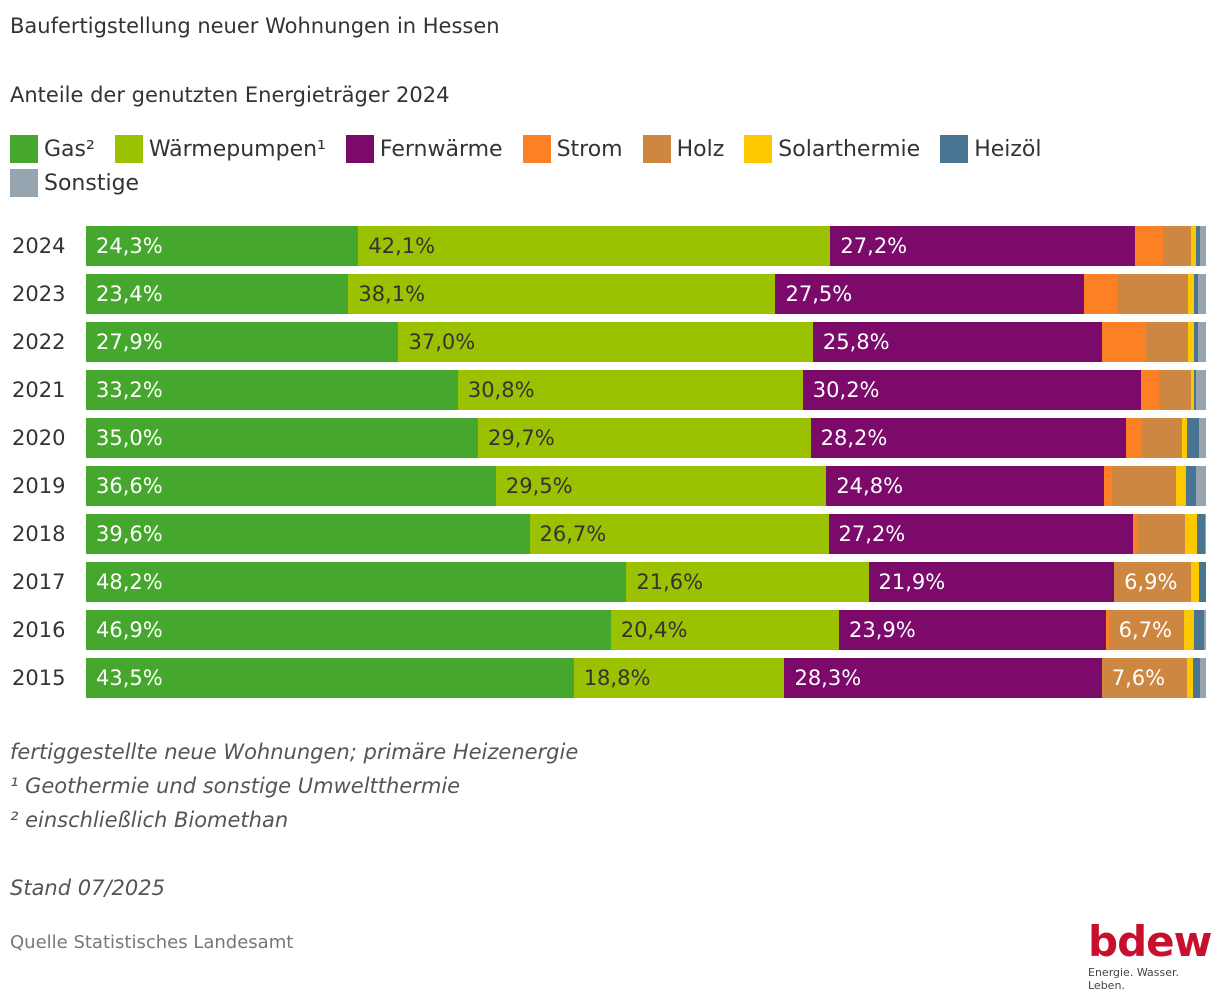 This screenshot has width=1220, height=998. What do you see at coordinates (129, 582) in the screenshot?
I see `data-label: 48,2%` at bounding box center [129, 582].